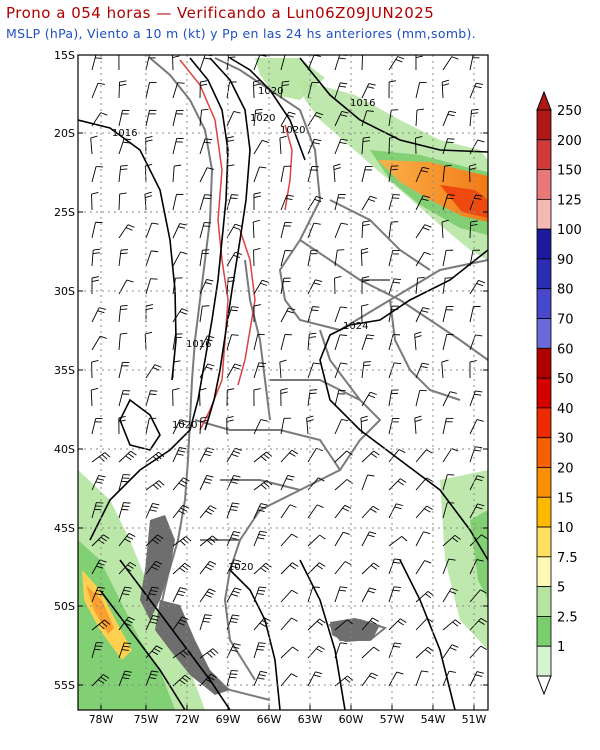  I want to click on colorbar-label: 10, so click(565, 528).